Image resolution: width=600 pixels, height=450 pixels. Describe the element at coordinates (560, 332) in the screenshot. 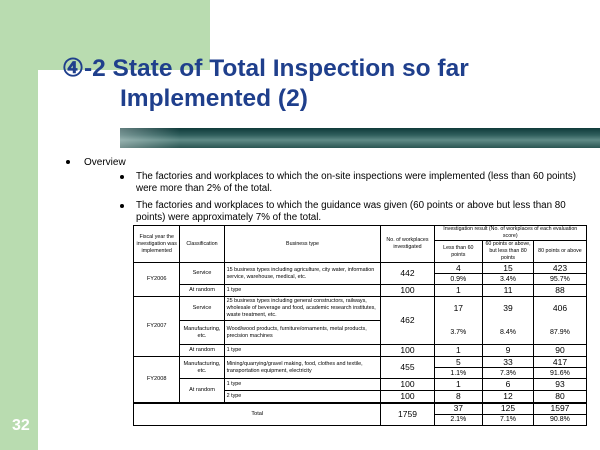

I see `cell-high-pct: 87.9%` at that location.